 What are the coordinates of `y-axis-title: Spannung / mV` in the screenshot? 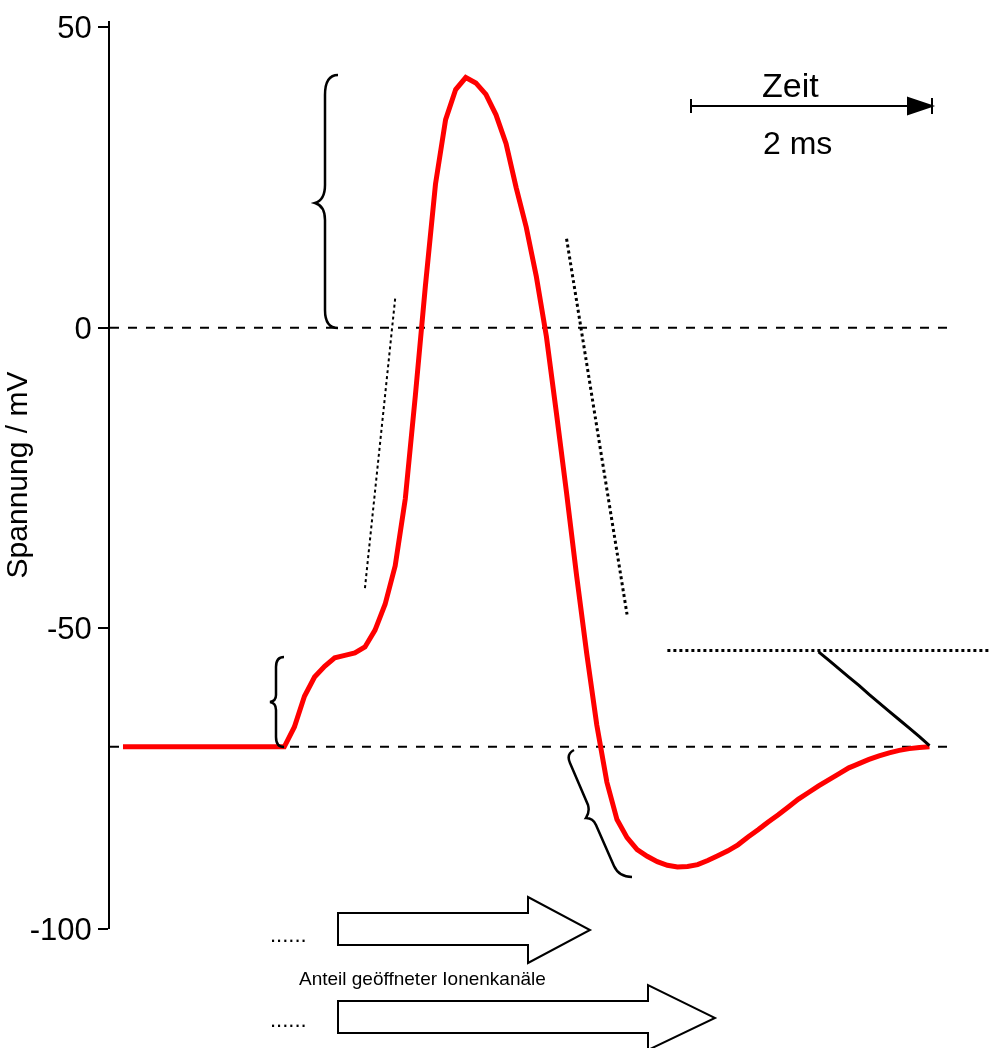 It's located at (16, 475).